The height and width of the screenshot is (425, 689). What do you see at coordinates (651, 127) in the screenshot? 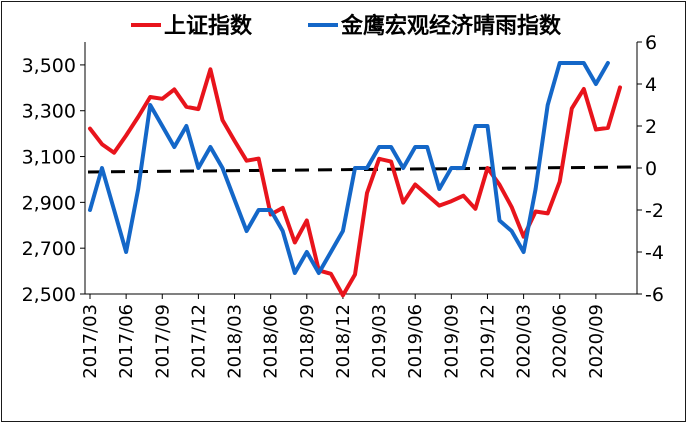
I see `y-right-tick-label: 2` at bounding box center [651, 127].